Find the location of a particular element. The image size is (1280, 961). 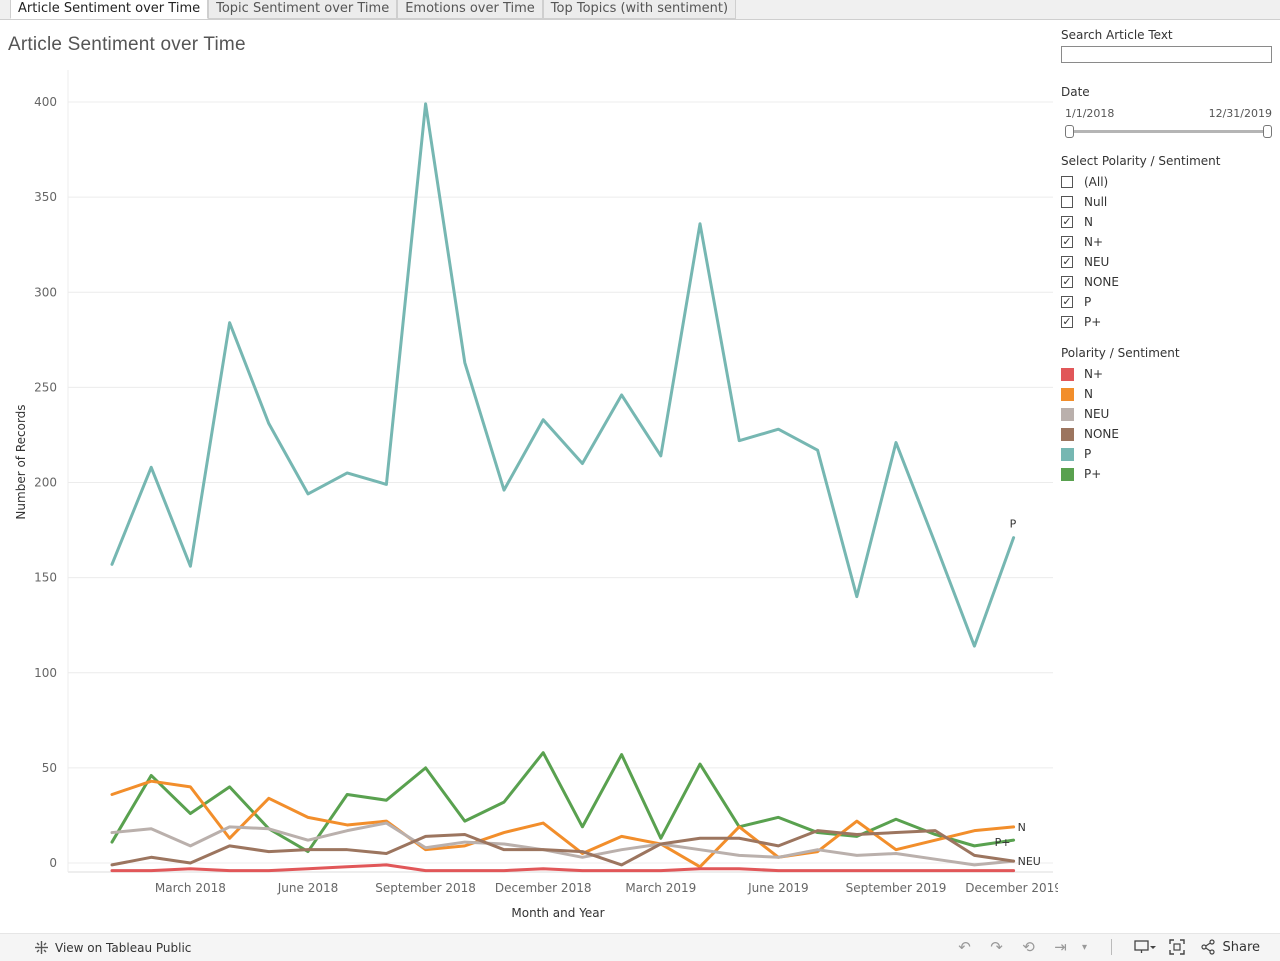

filter-item: ✓ P is located at coordinates (1168, 302).